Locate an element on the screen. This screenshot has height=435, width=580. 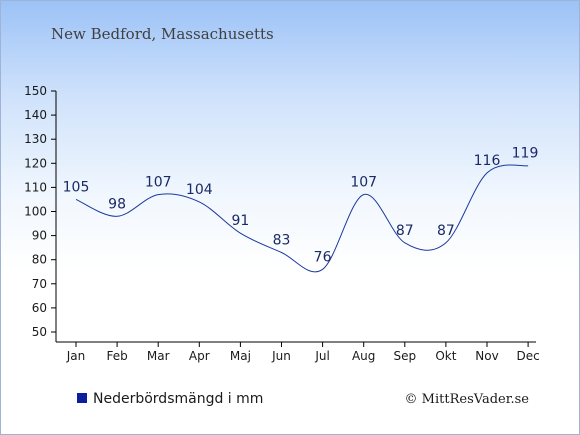
data-label: 83 is located at coordinates (282, 240).